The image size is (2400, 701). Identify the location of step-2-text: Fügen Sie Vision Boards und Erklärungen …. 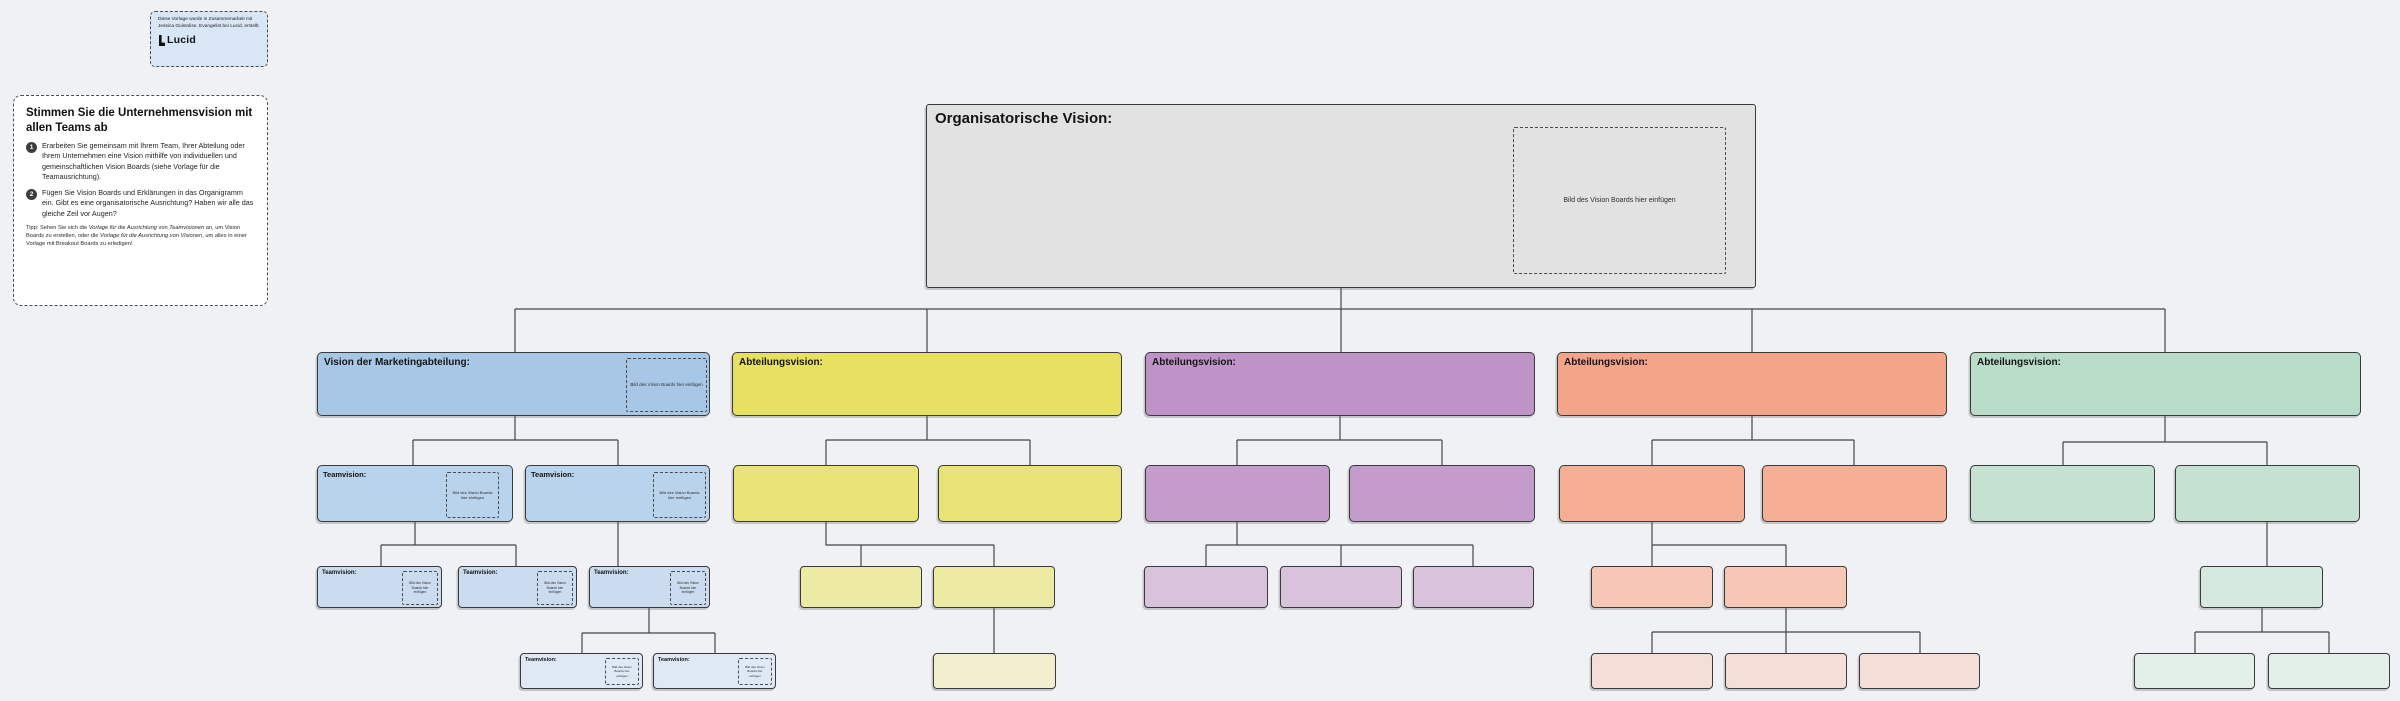
(148, 202).